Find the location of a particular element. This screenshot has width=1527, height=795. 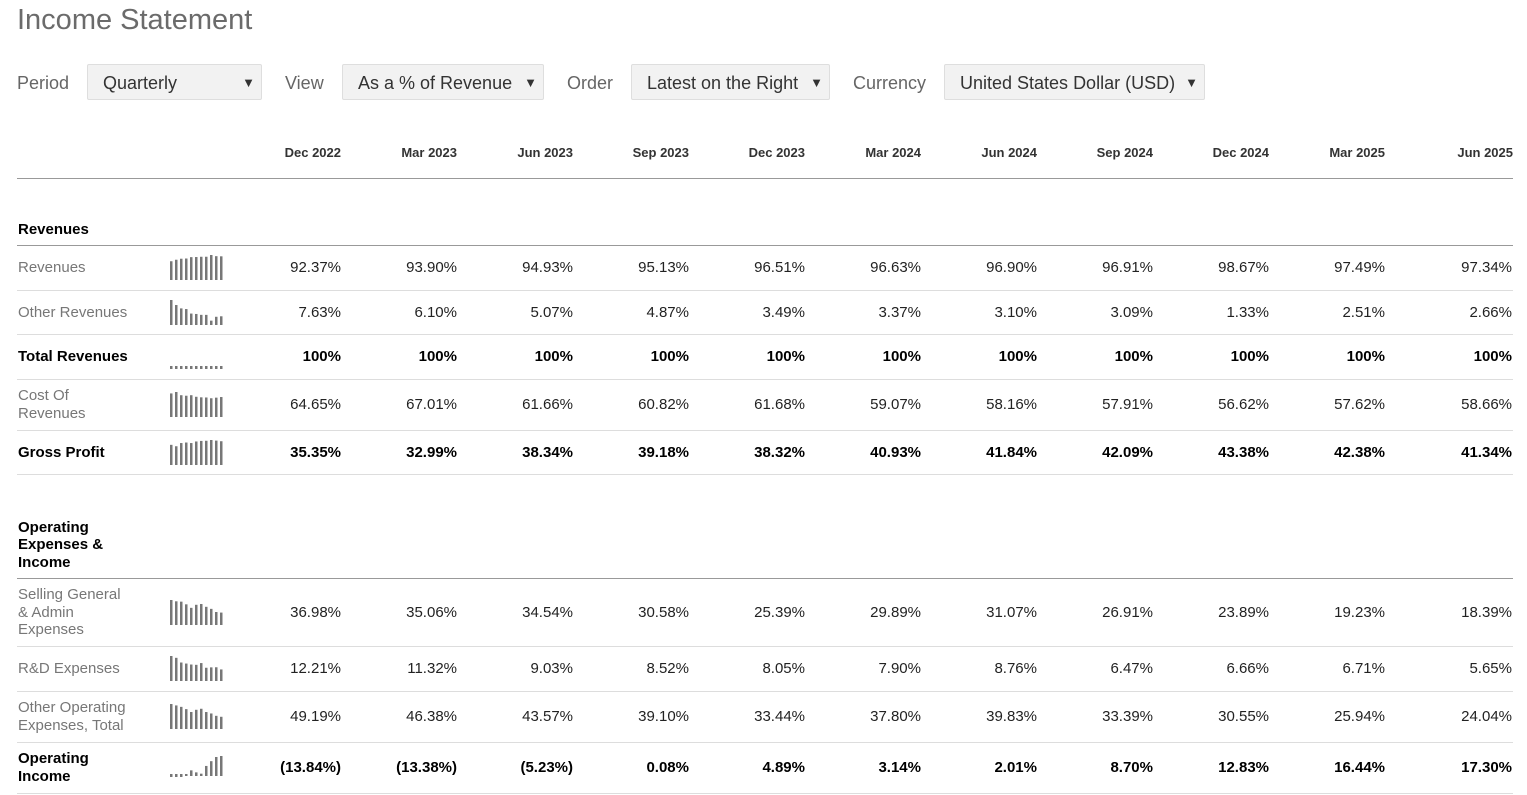

section-title: Revenues is located at coordinates (53, 229).